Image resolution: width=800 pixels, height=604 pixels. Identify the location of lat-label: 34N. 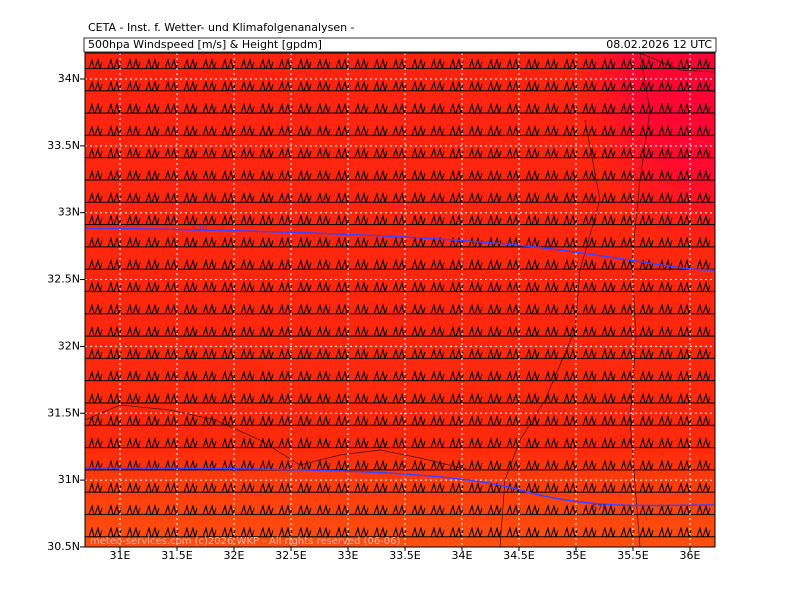
(69, 78).